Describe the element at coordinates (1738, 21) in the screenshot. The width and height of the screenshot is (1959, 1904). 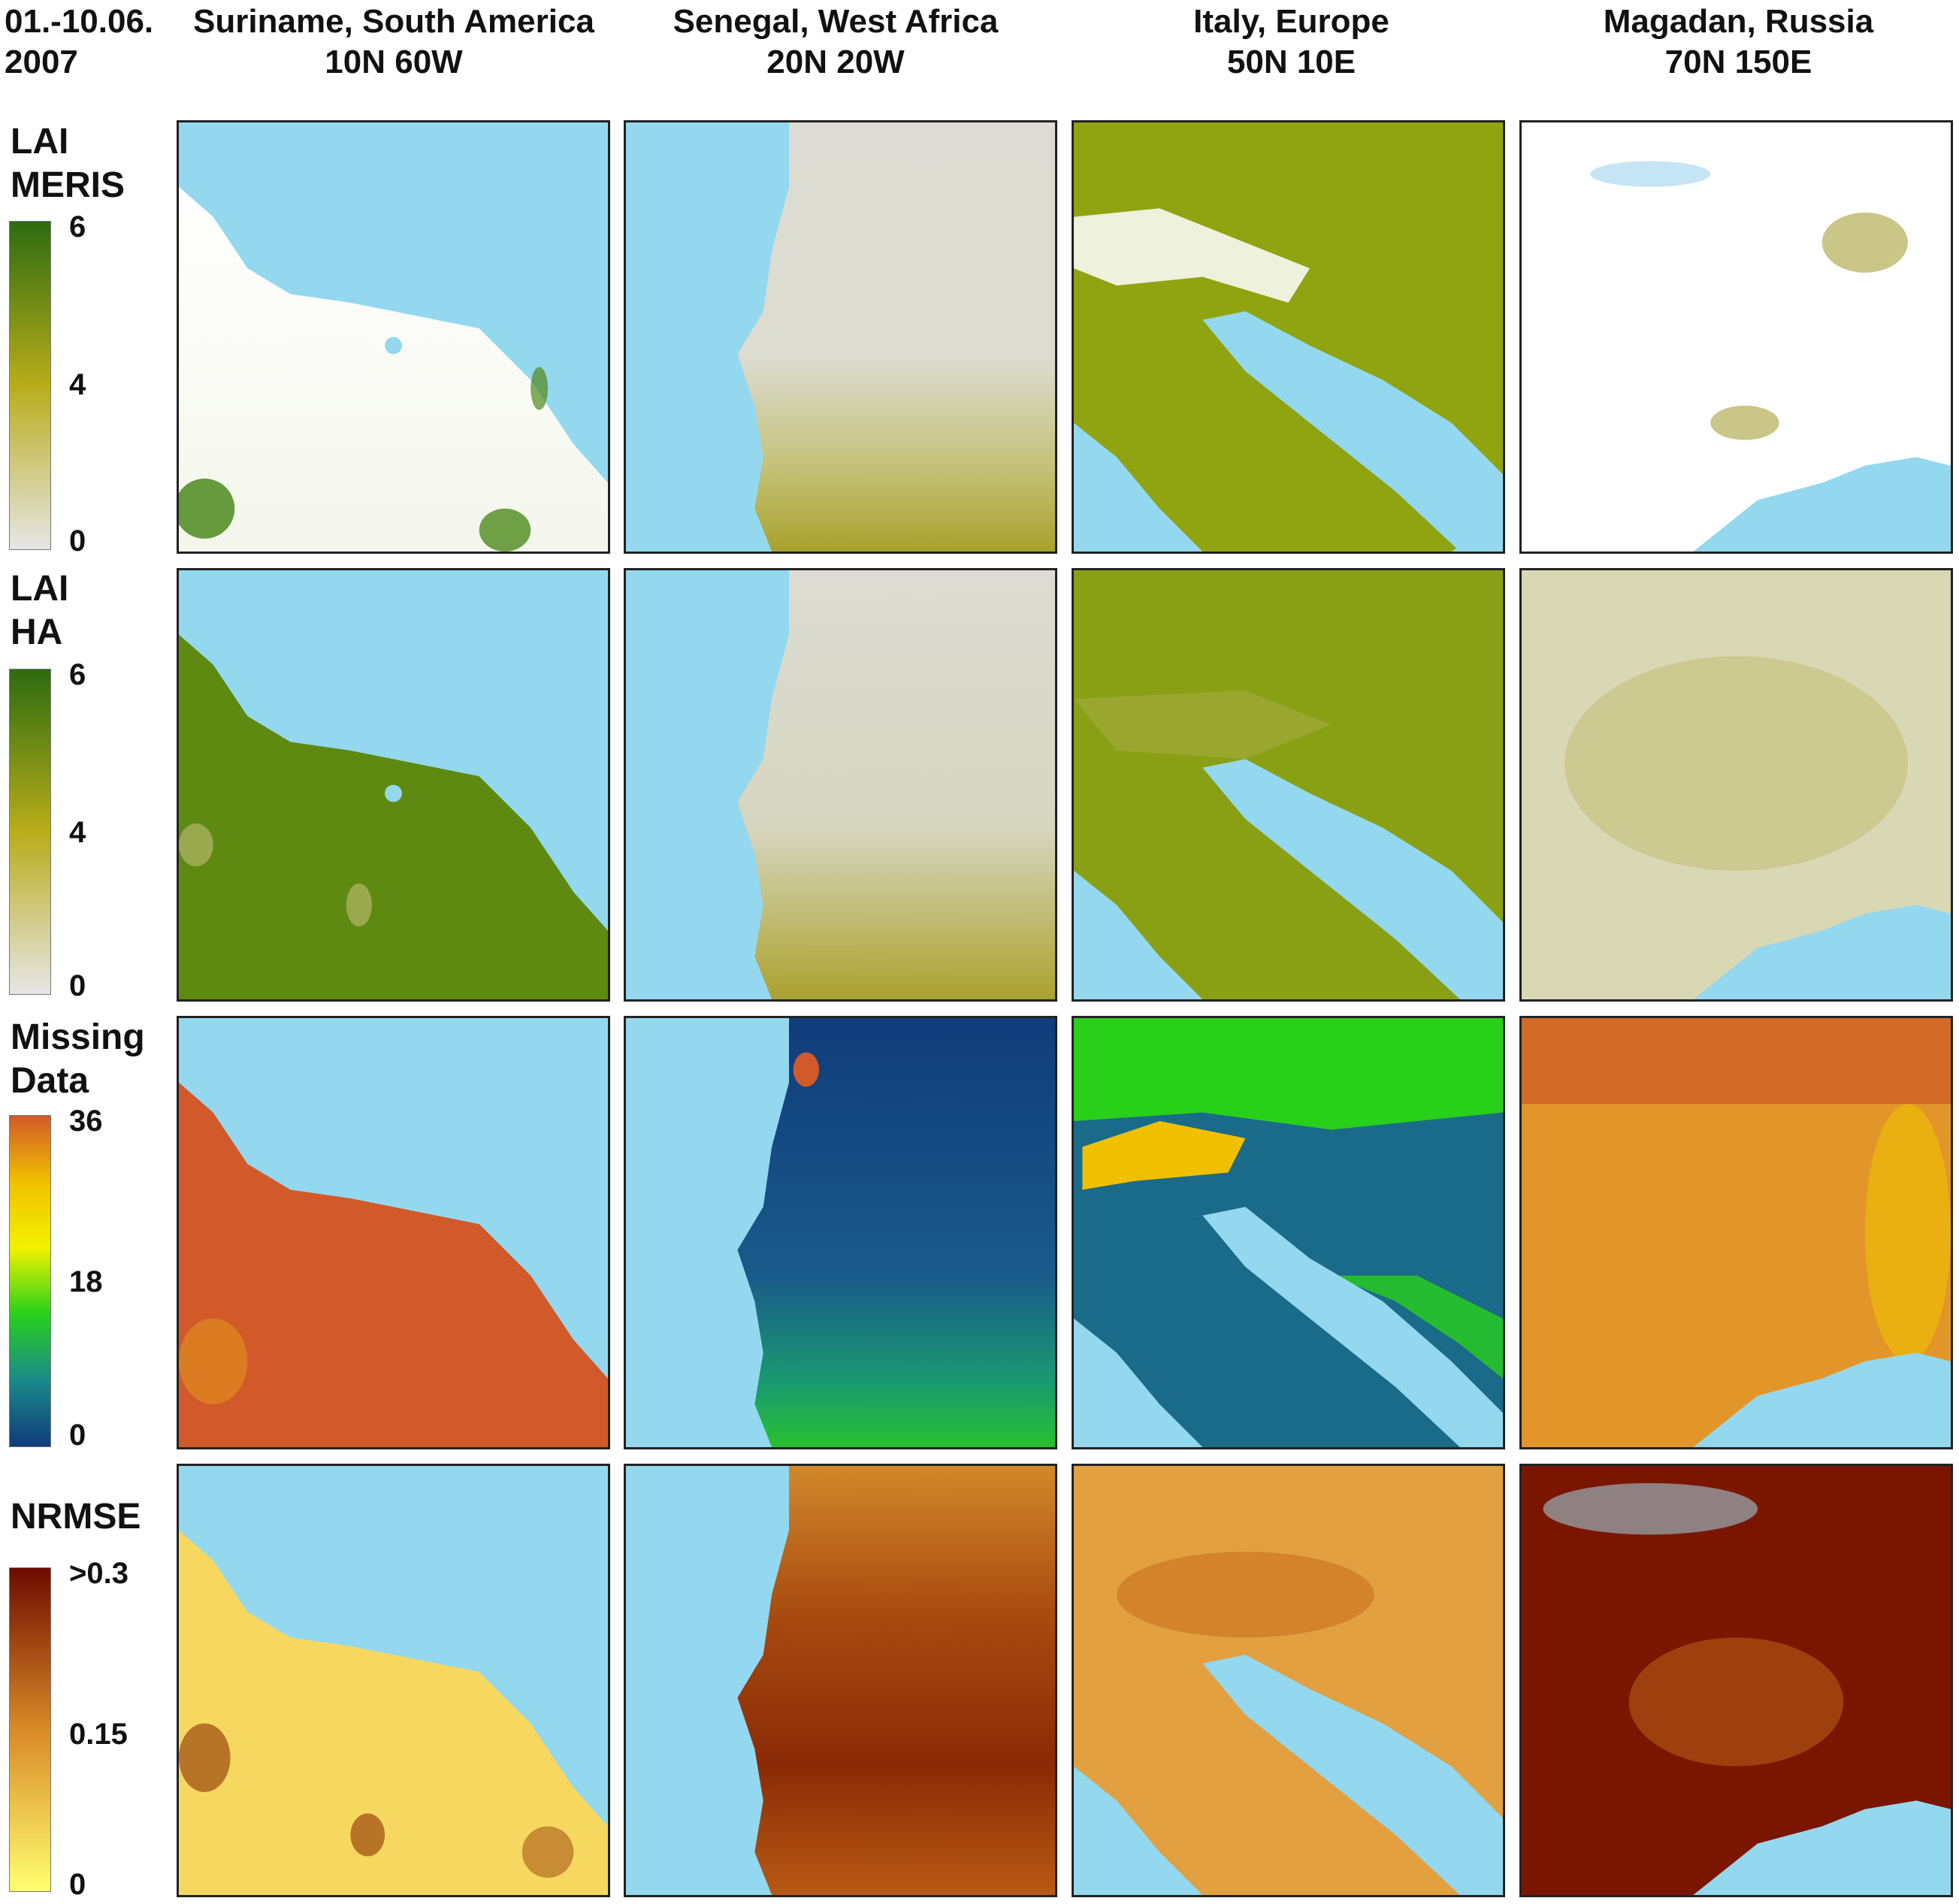
I see `column-title: Magadan, Russia` at that location.